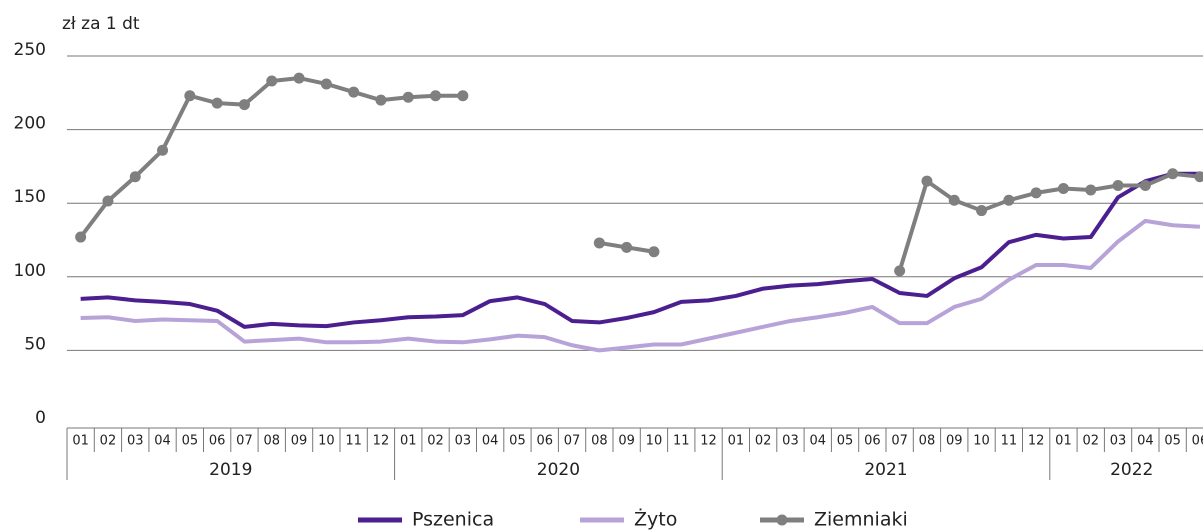 This screenshot has width=1203, height=531. Describe the element at coordinates (1131, 470) in the screenshot. I see `year-label: 2022` at that location.